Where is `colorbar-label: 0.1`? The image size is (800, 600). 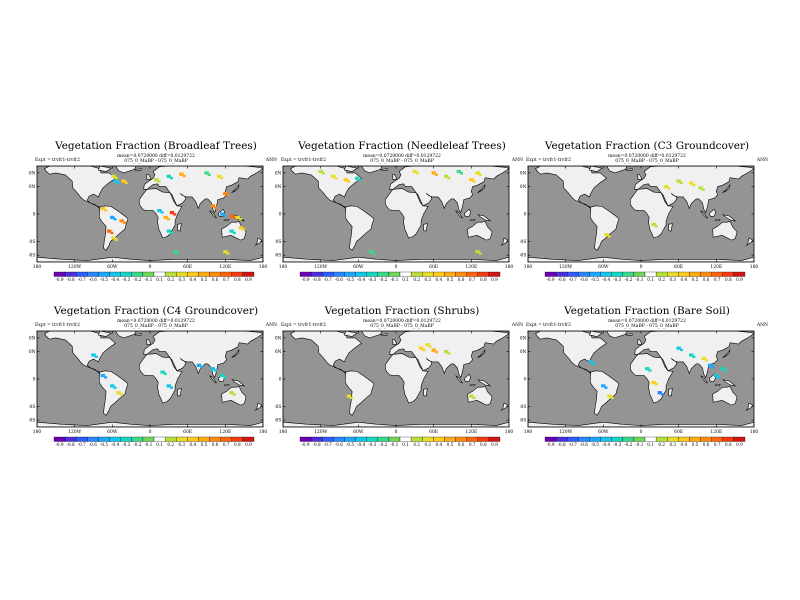 colorbar-label: 0.1 is located at coordinates (650, 444).